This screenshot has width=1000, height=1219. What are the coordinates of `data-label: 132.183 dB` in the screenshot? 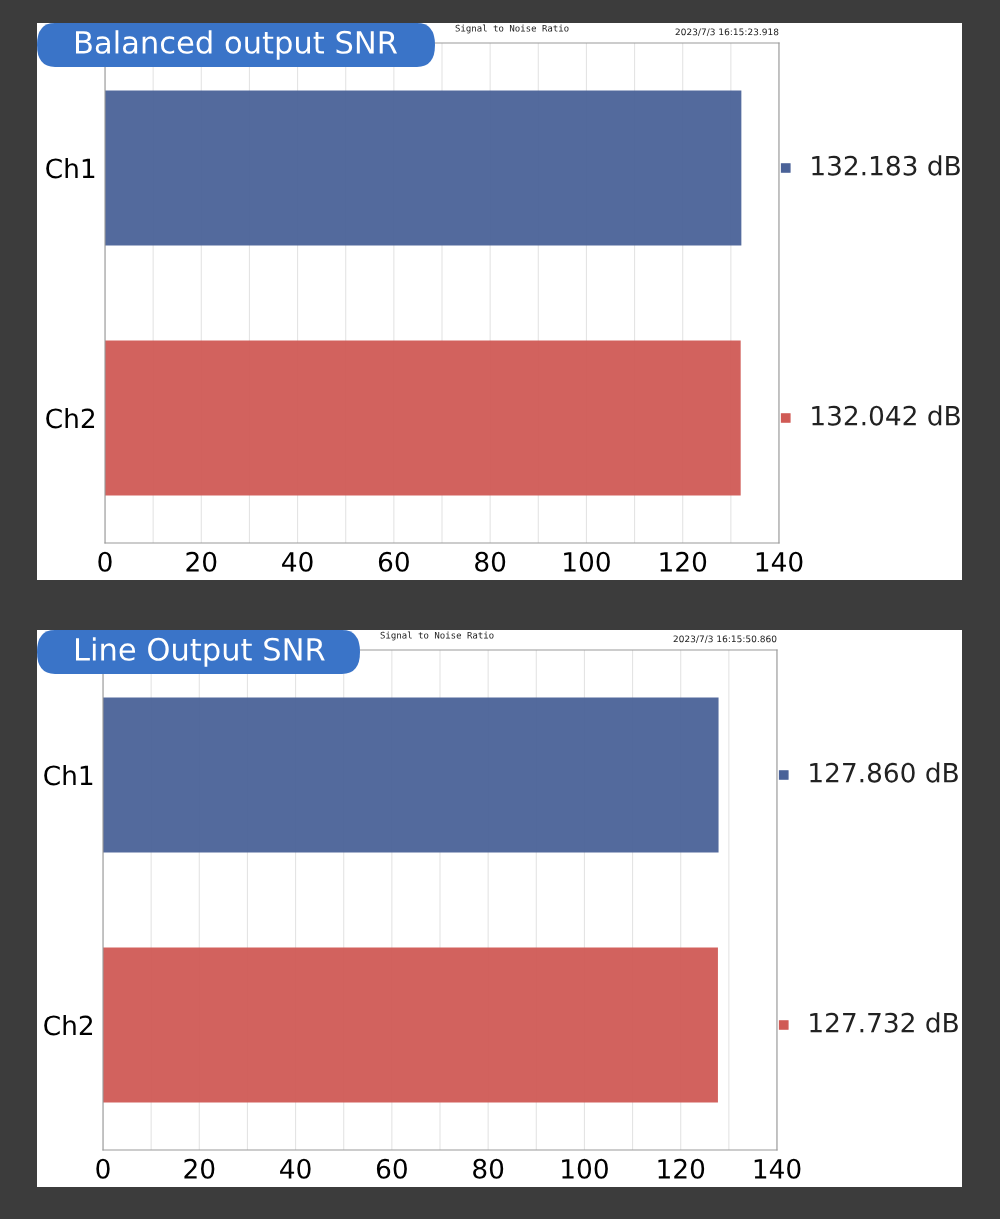 It's located at (886, 165).